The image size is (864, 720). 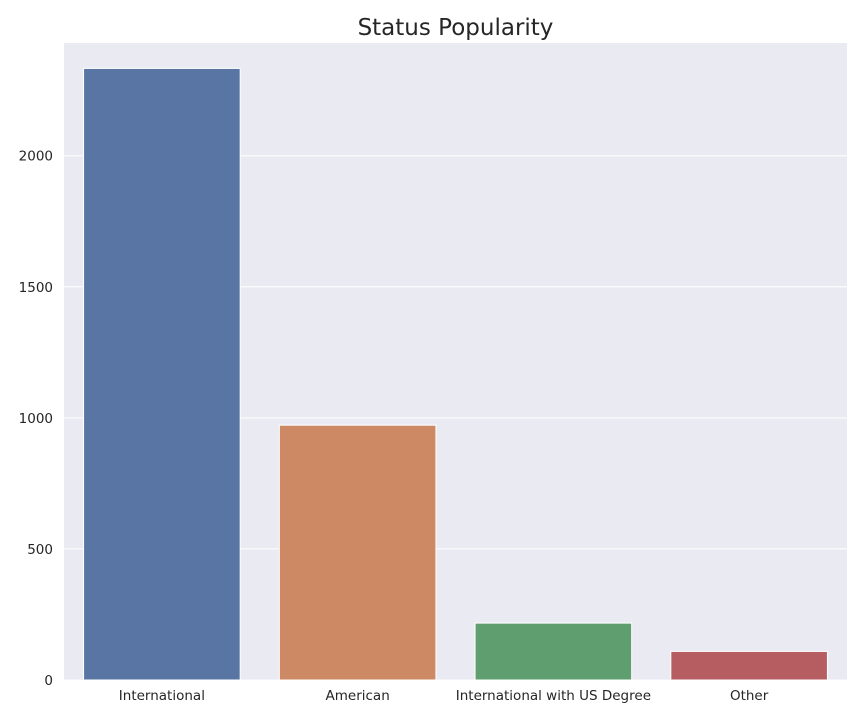 What do you see at coordinates (36, 288) in the screenshot?
I see `y-tick-label: 1500` at bounding box center [36, 288].